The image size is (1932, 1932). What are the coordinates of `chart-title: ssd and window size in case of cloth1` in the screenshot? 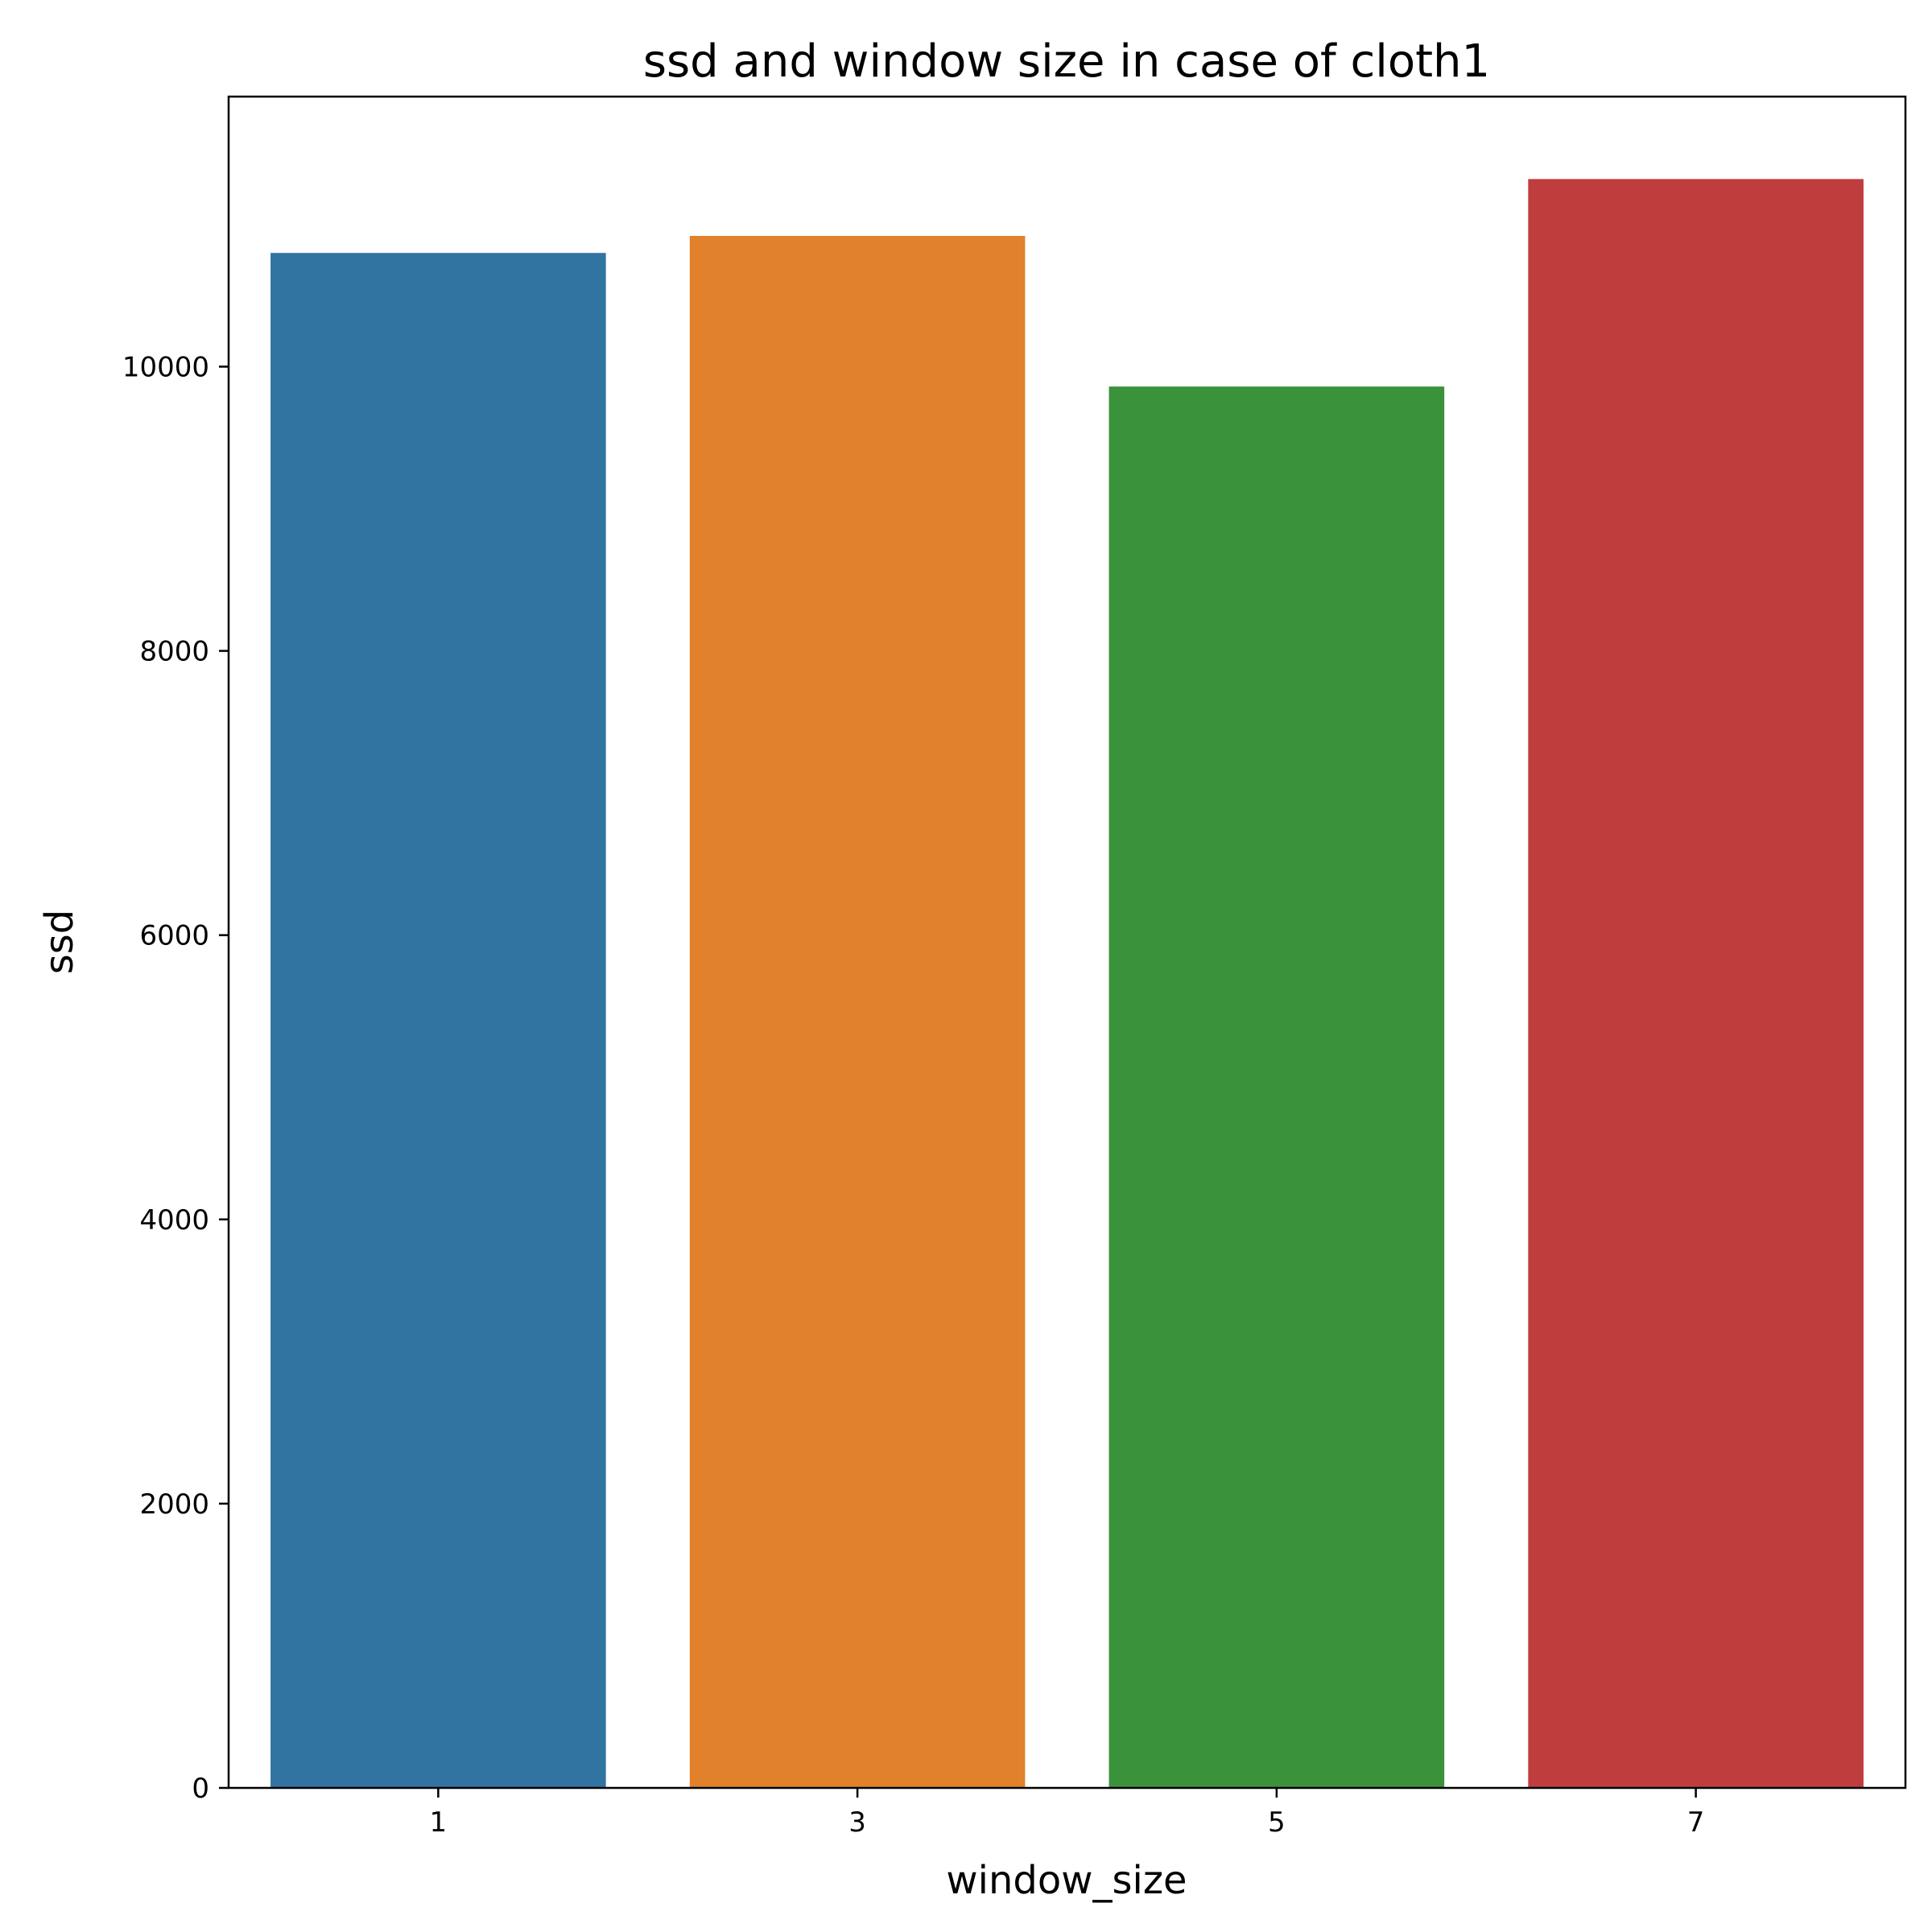 It's located at (1066, 61).